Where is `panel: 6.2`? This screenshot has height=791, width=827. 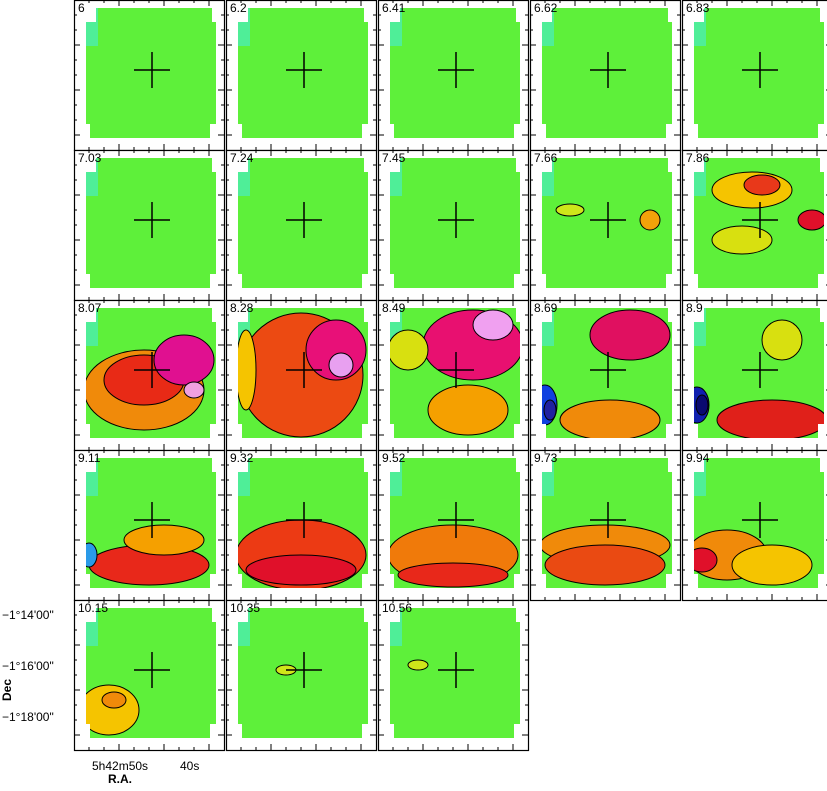 panel: 6.2 is located at coordinates (301, 75).